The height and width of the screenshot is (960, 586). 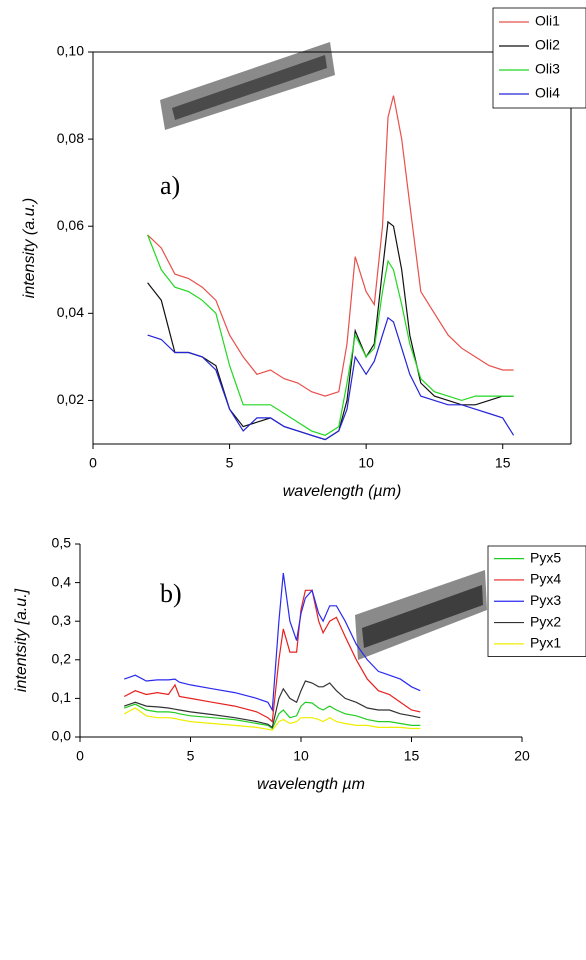 I want to click on y-tick-label: 0,3, so click(x=62, y=620).